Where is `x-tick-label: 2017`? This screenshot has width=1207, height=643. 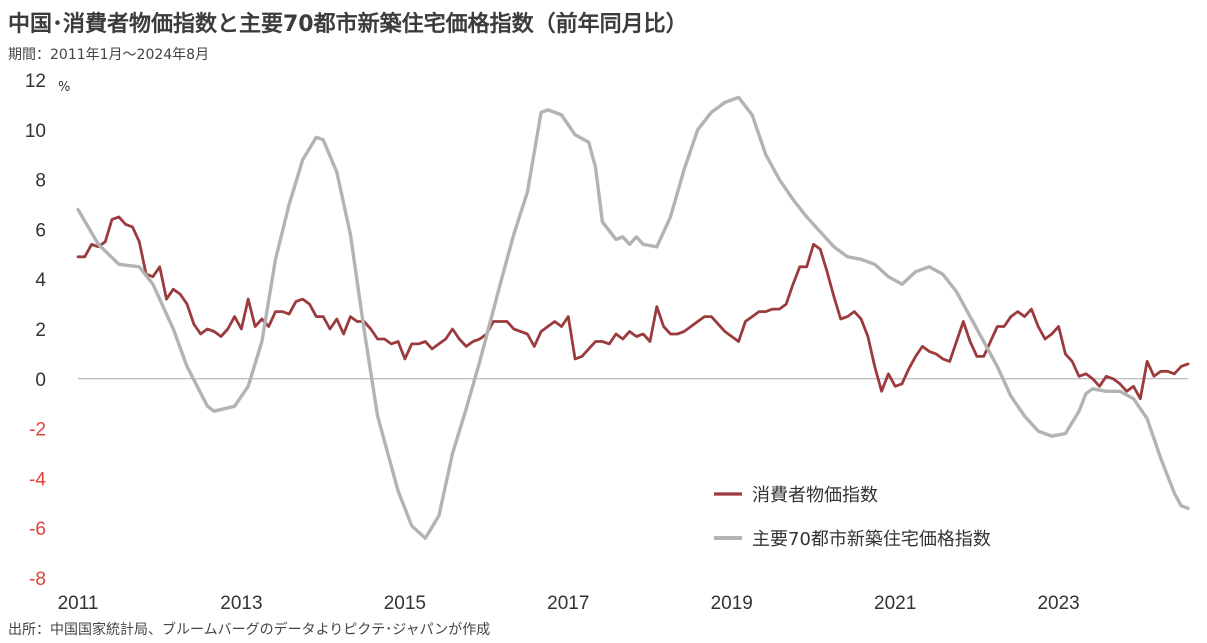 x-tick-label: 2017 is located at coordinates (568, 603).